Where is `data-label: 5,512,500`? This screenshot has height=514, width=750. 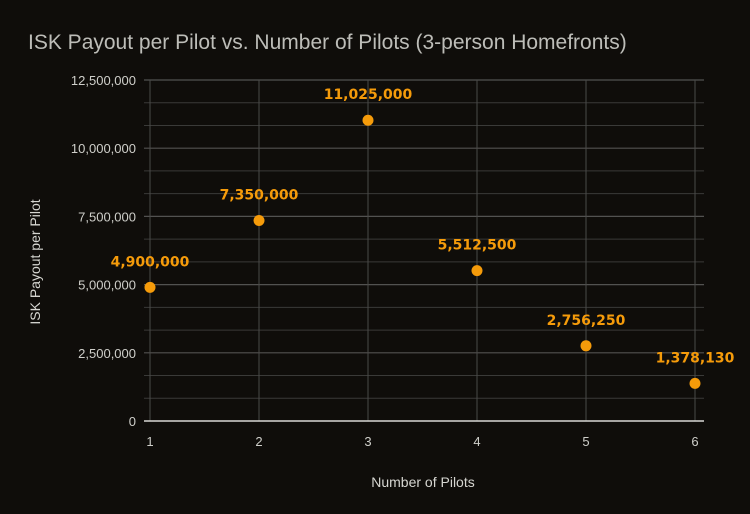
data-label: 5,512,500 is located at coordinates (477, 246).